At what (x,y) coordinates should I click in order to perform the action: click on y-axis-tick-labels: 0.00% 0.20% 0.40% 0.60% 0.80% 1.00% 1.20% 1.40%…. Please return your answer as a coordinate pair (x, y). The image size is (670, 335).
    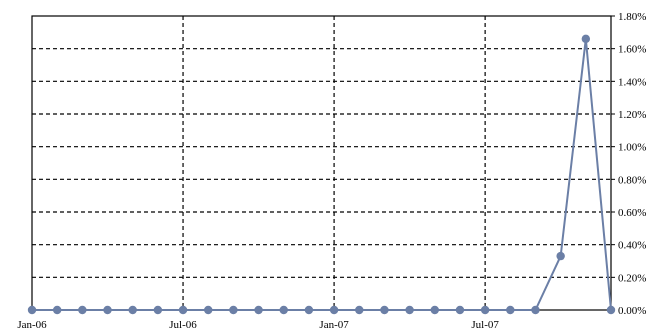
    Looking at the image, I should click on (628, 164).